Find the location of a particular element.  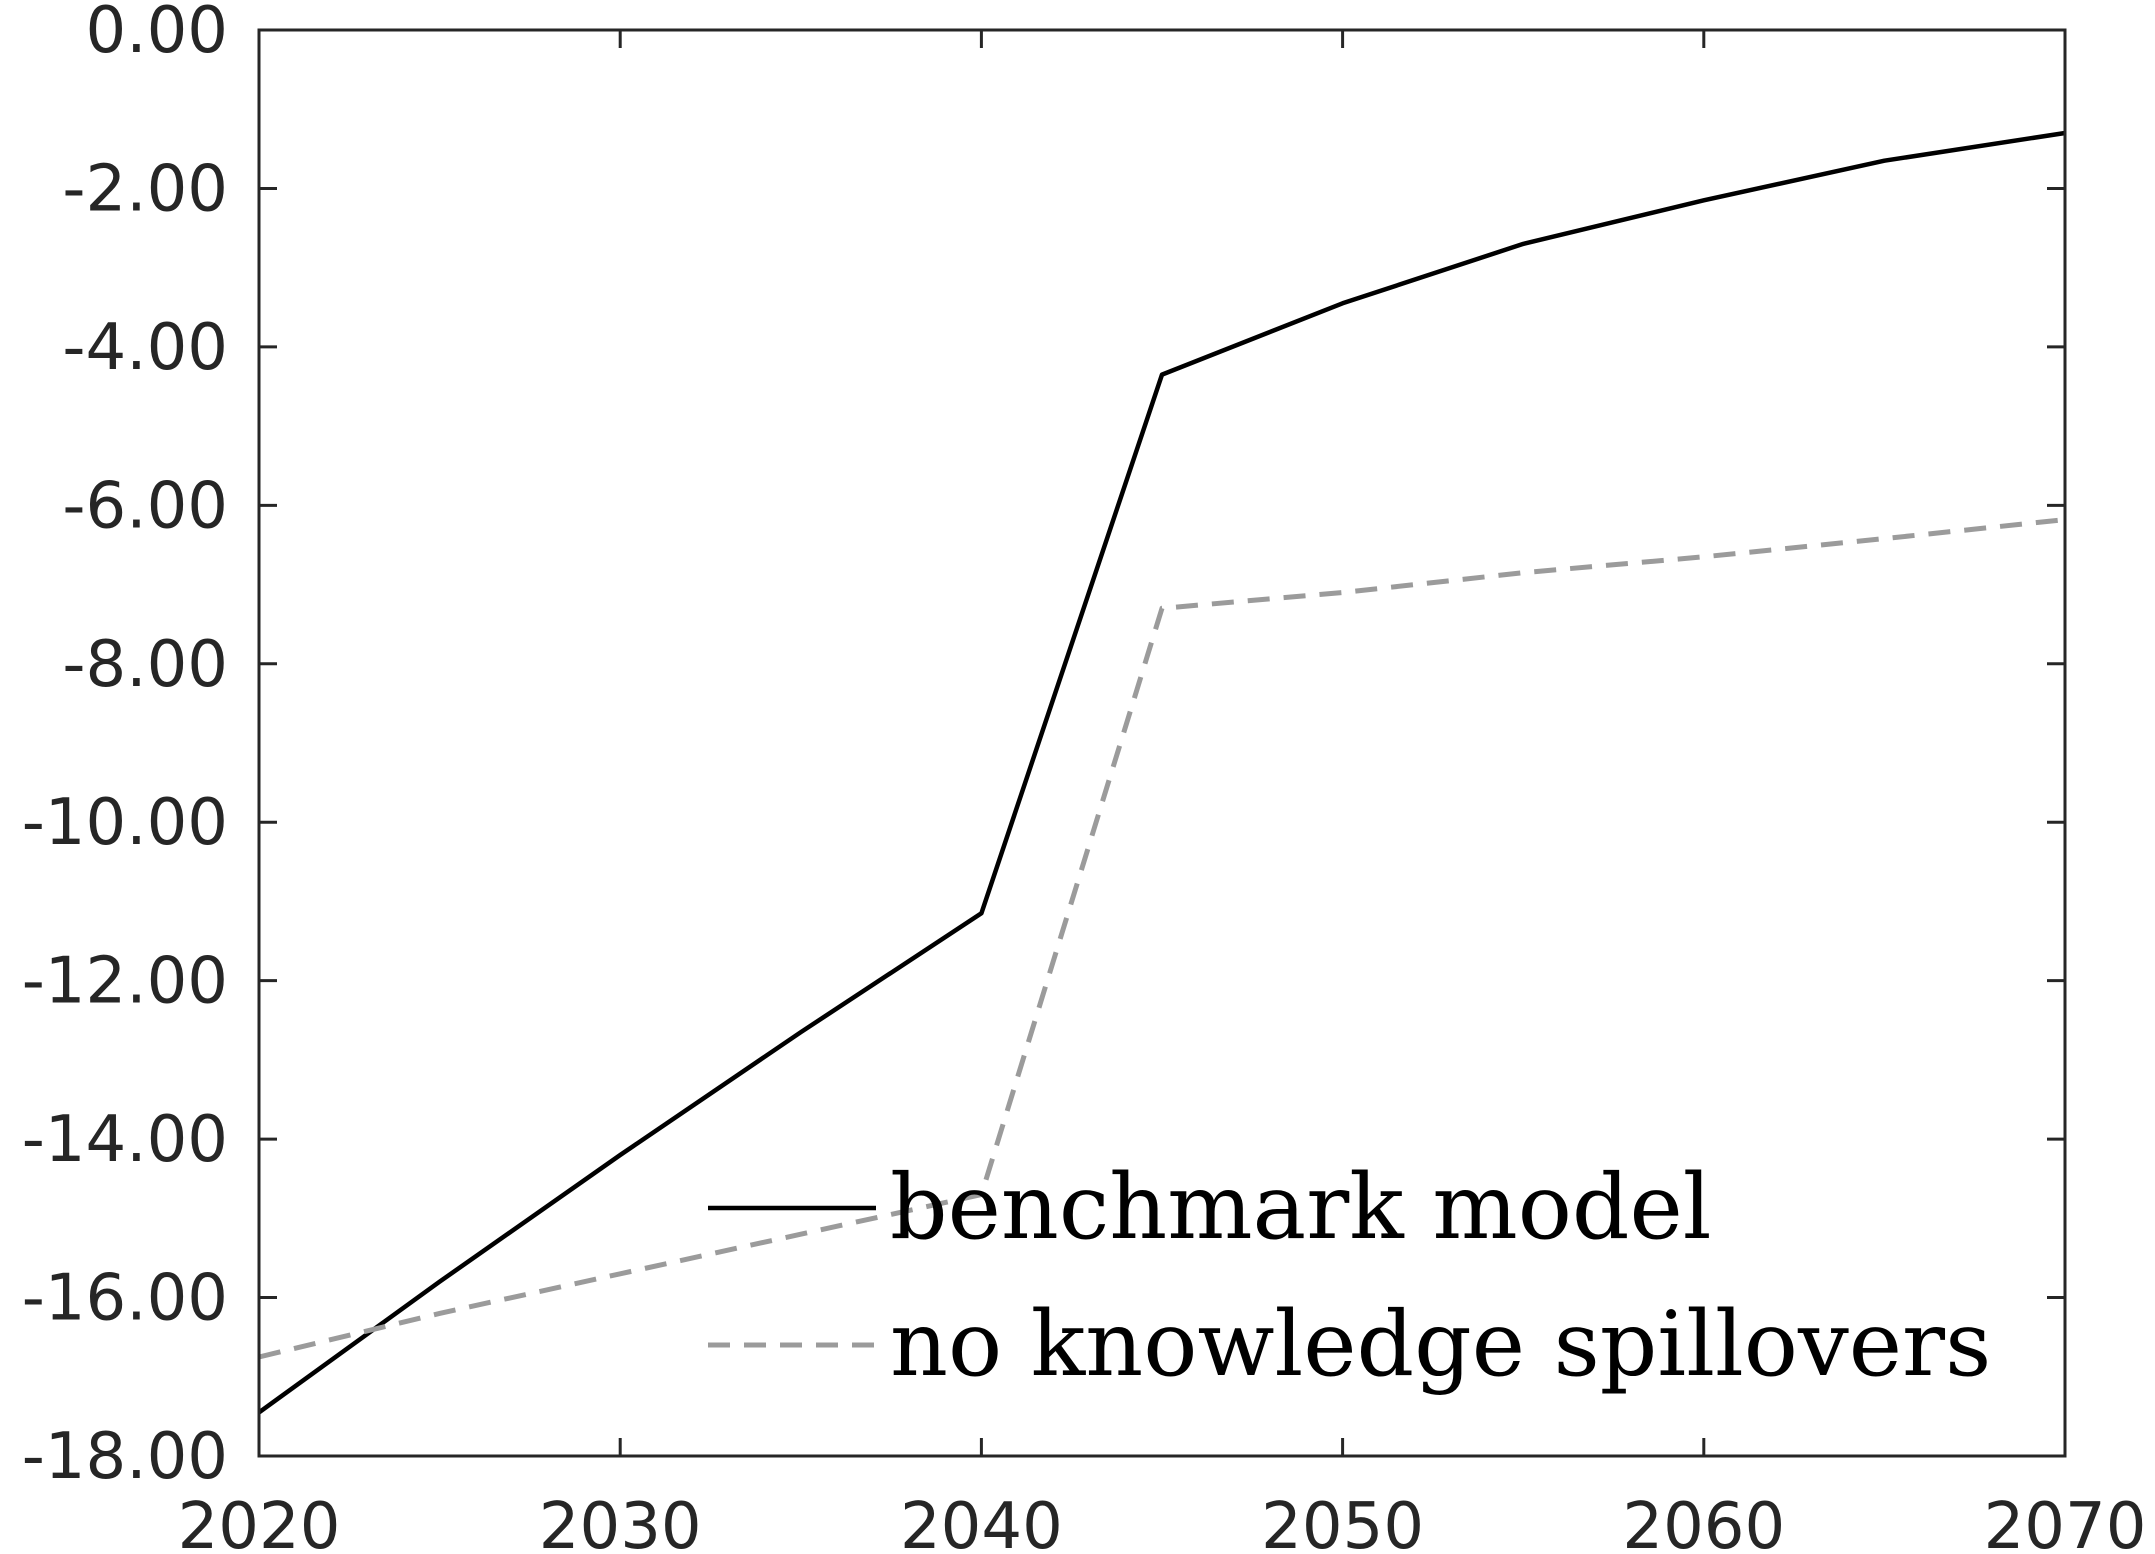

x-tick-label: 2040 is located at coordinates (981, 1522).